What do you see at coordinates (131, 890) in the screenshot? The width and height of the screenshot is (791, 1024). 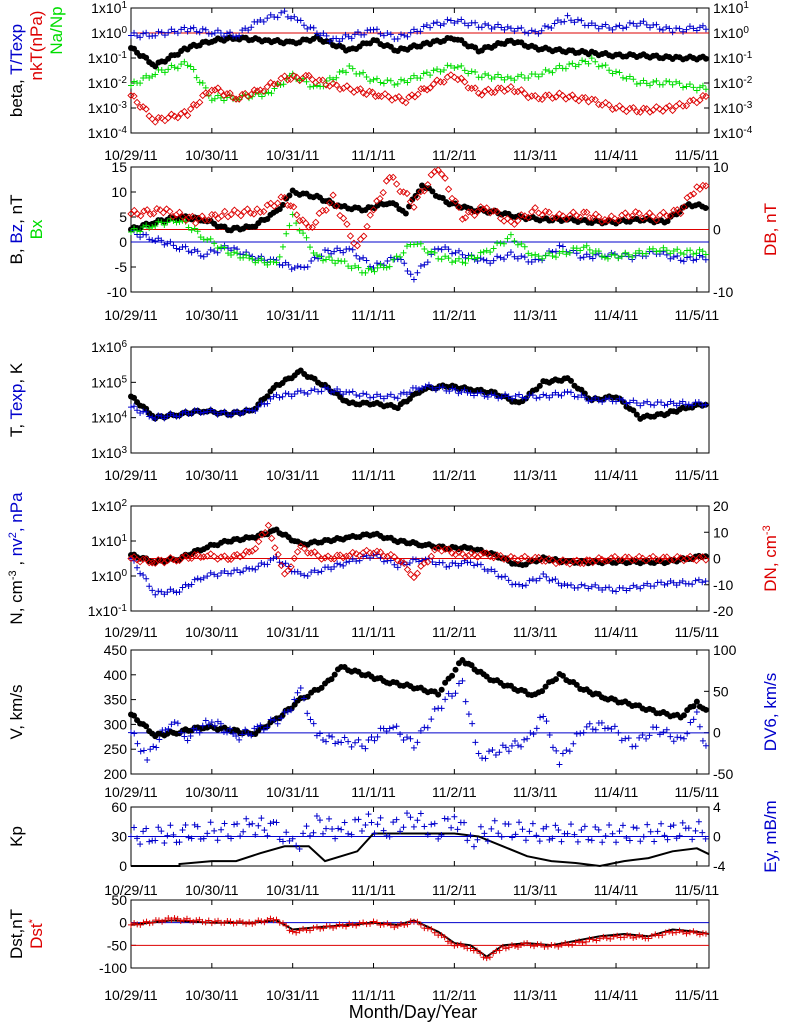 I see `x-tick-label: 10/29/11` at bounding box center [131, 890].